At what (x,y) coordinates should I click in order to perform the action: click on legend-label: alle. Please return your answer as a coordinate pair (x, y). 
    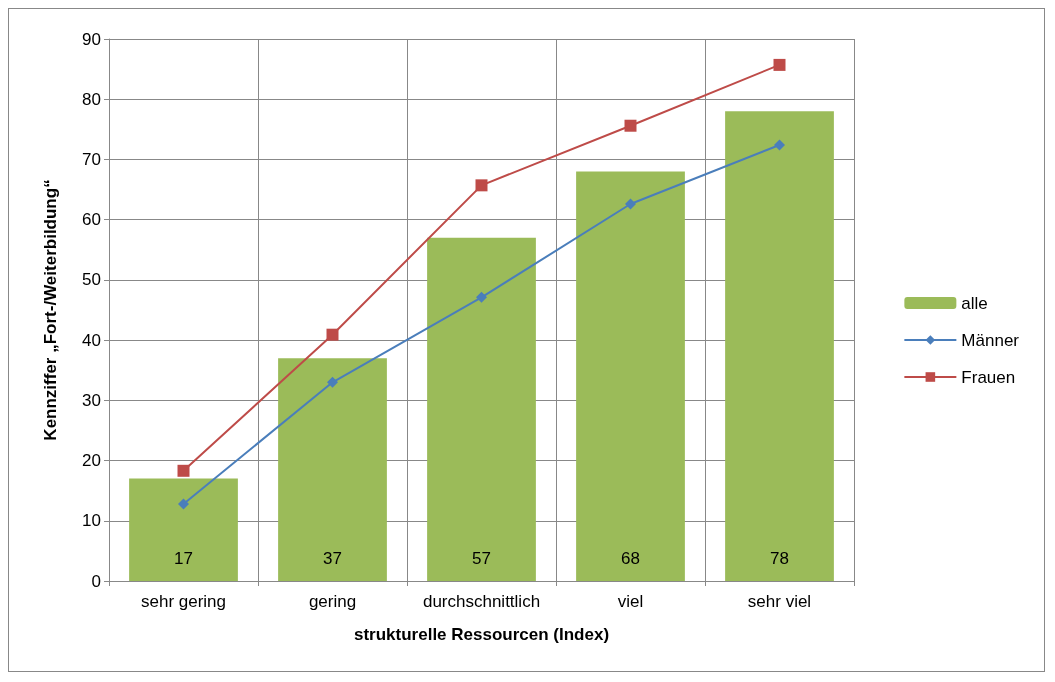
    Looking at the image, I should click on (974, 303).